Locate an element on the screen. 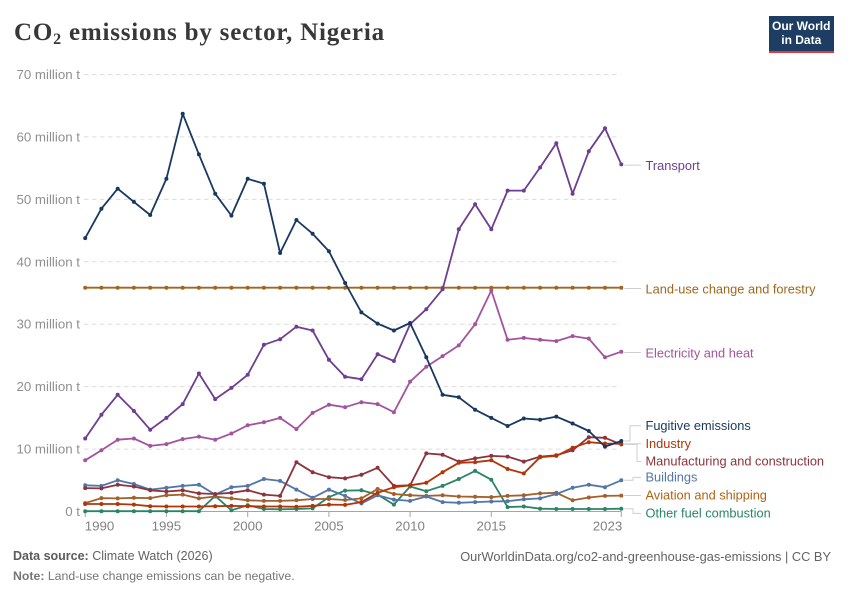 Image resolution: width=850 pixels, height=600 pixels. svg-text: Fugitive emissions is located at coordinates (698, 425).